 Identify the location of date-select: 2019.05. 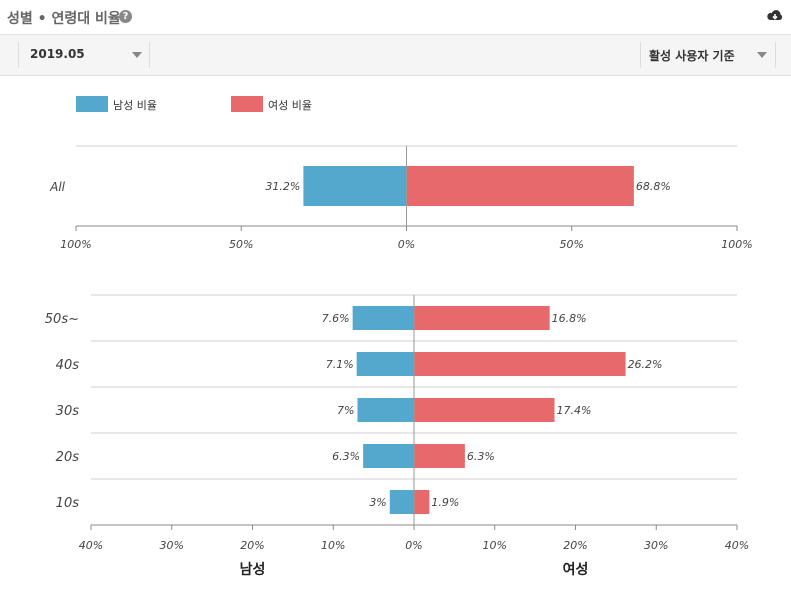
(84, 55).